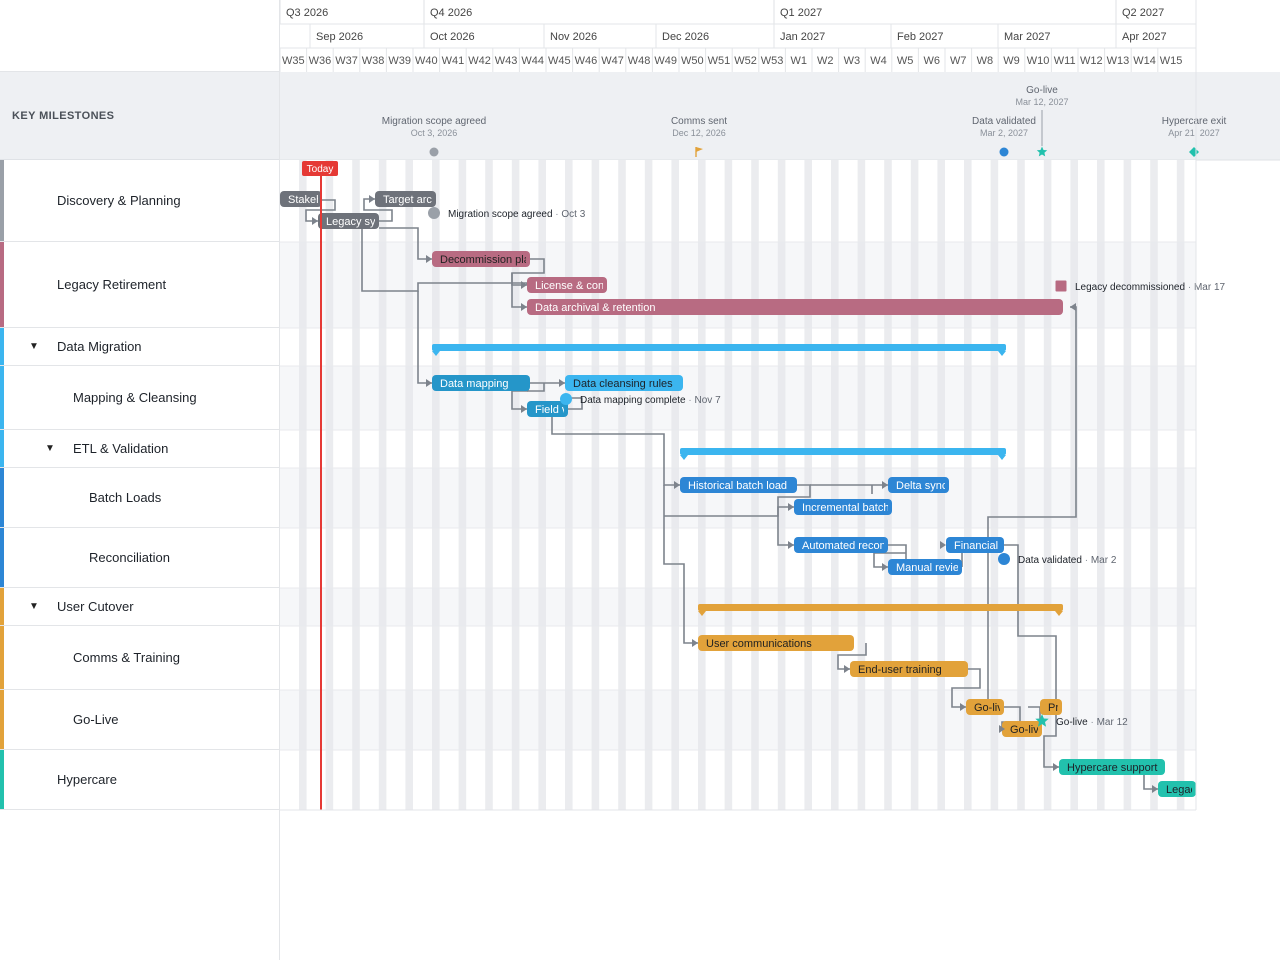 Image resolution: width=1280 pixels, height=960 pixels. I want to click on task-bar: Historical batch load, so click(738, 485).